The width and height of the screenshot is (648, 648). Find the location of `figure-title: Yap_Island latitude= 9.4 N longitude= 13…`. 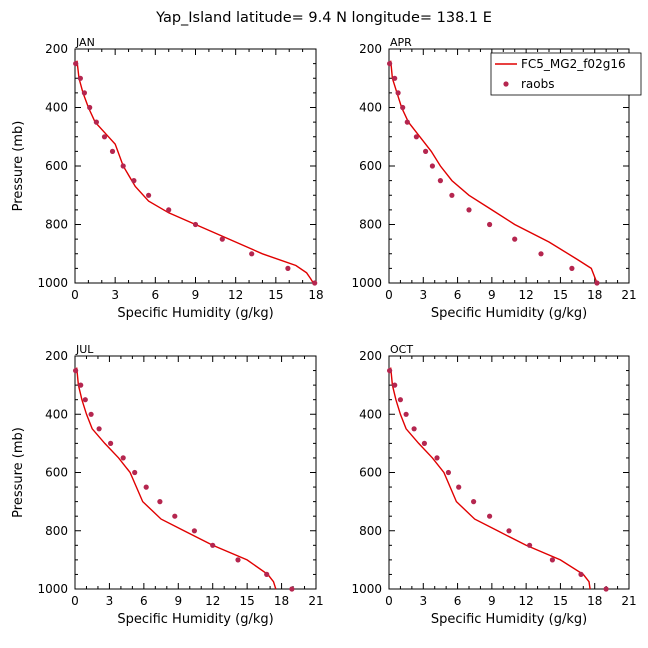

figure-title: Yap_Island latitude= 9.4 N longitude= 13… is located at coordinates (323, 18).